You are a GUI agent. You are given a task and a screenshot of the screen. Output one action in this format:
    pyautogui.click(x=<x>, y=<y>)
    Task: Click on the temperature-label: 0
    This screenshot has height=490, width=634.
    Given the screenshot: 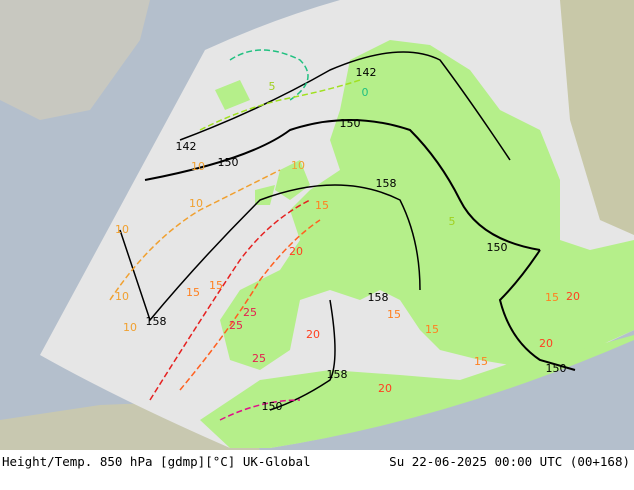 What is the action you would take?
    pyautogui.click(x=365, y=92)
    